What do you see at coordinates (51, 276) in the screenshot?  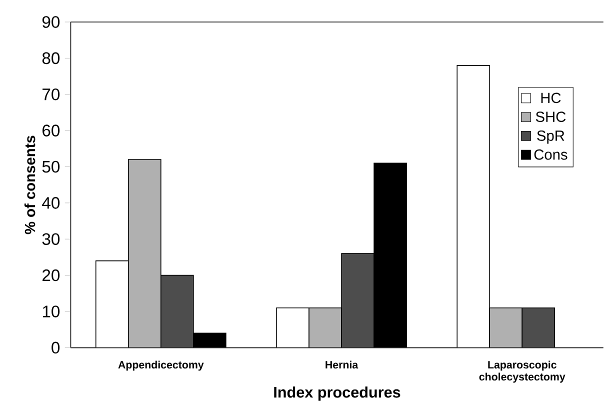 I see `y-tick-label: 20` at bounding box center [51, 276].